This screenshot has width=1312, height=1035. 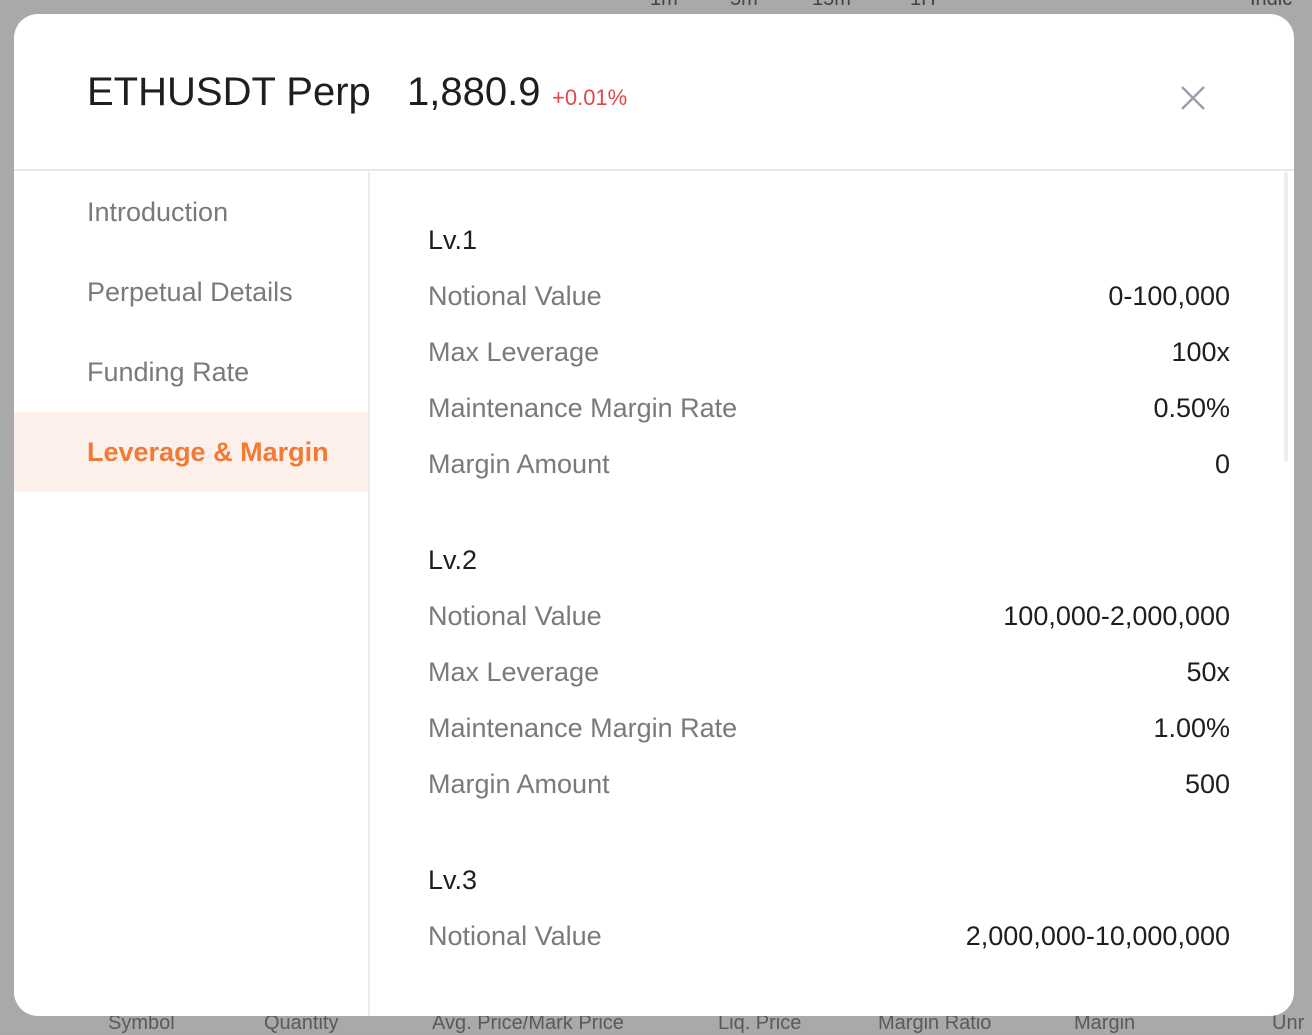 What do you see at coordinates (453, 880) in the screenshot?
I see `level-title: Lv.3` at bounding box center [453, 880].